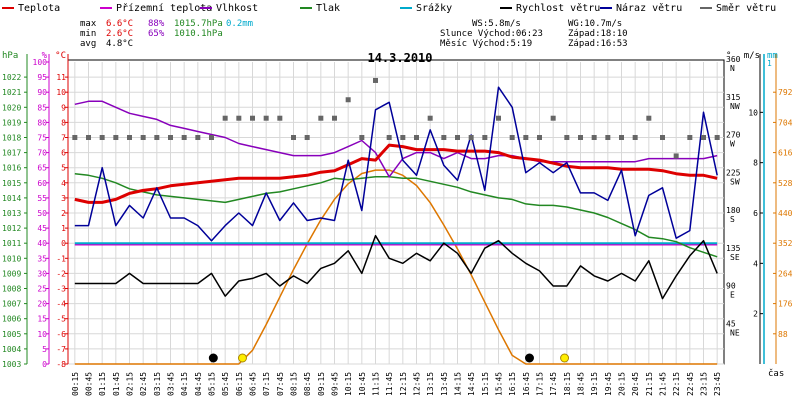 This screenshot has height=400, width=800. I want to click on stat-max-hum: 88%, so click(156, 24).